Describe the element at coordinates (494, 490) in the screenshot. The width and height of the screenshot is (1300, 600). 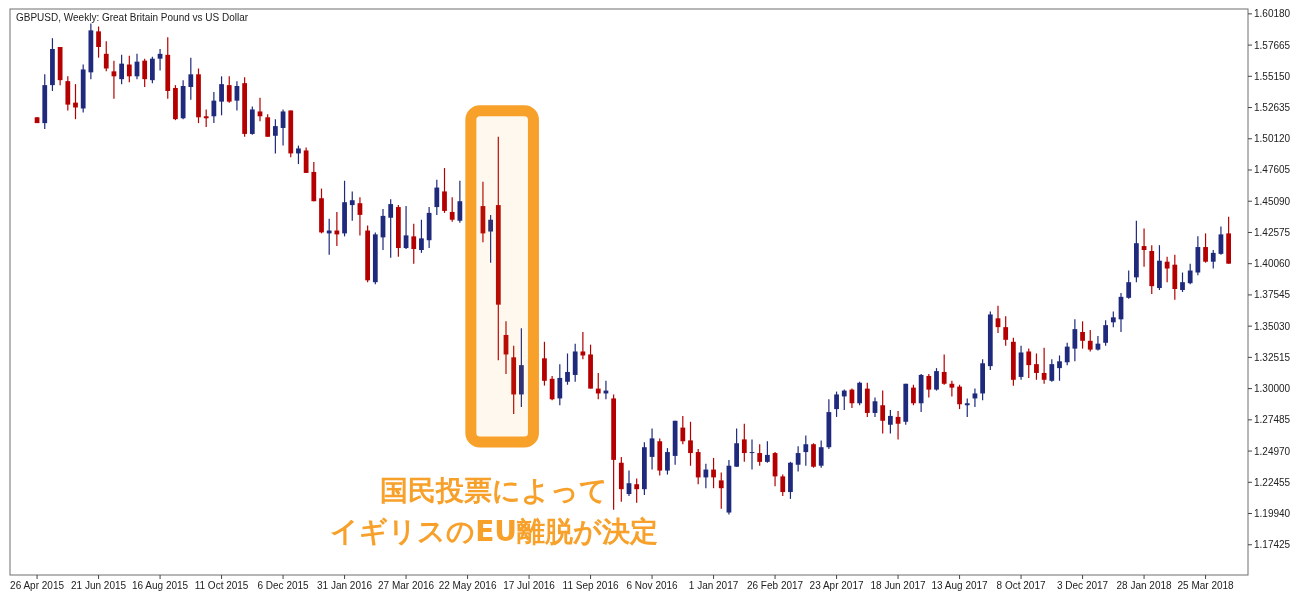
I see `annotation: 国民投票によって` at that location.